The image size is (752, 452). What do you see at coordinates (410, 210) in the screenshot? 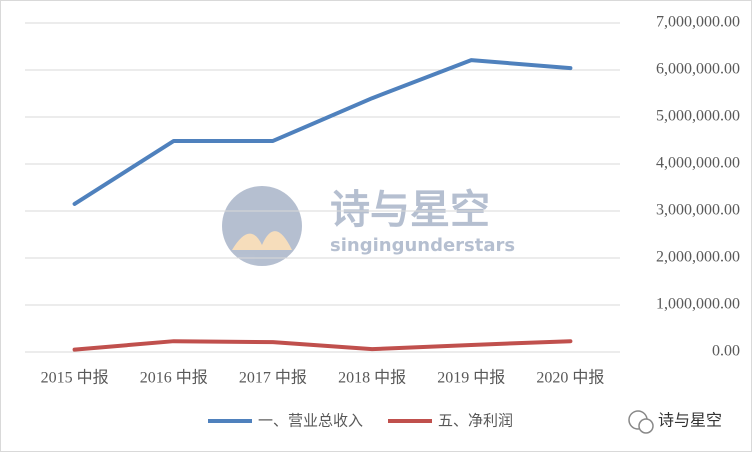
I see `watermark-text: 诗与星空` at bounding box center [410, 210].